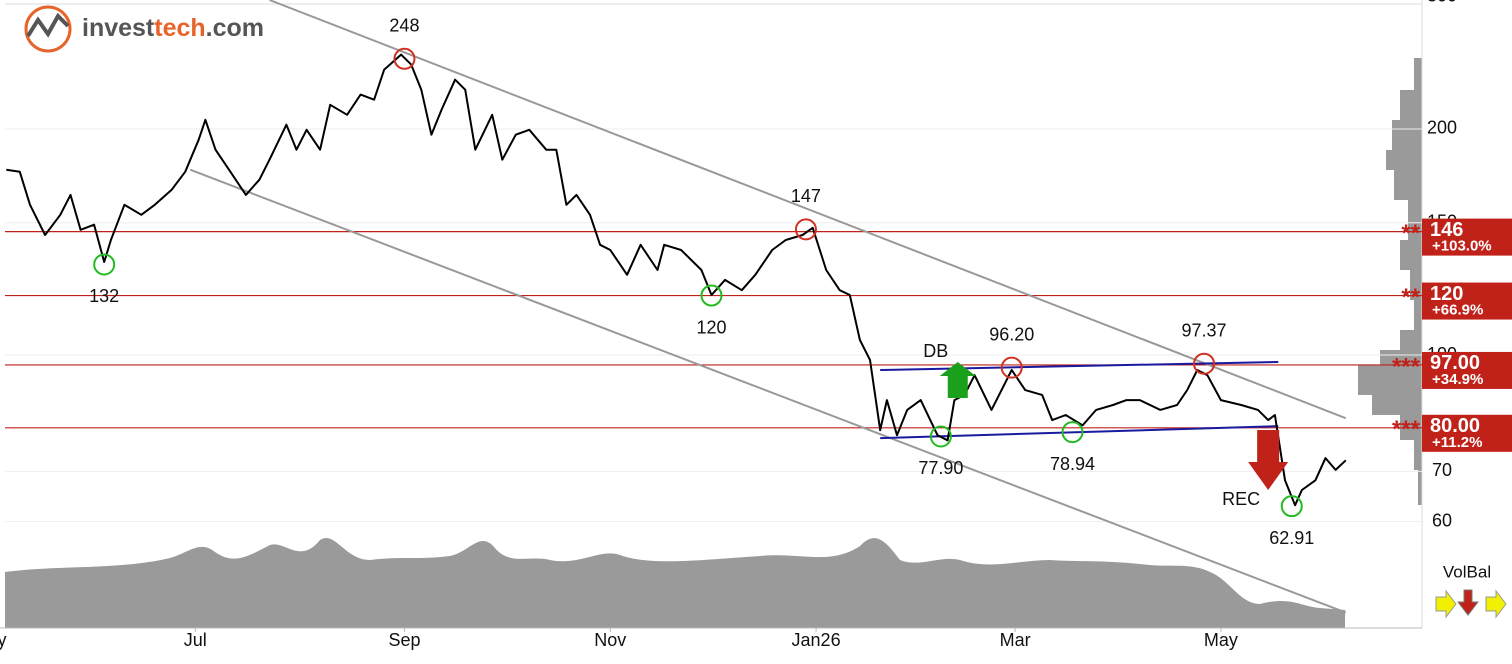  I want to click on logo: investtech.com, so click(144, 29).